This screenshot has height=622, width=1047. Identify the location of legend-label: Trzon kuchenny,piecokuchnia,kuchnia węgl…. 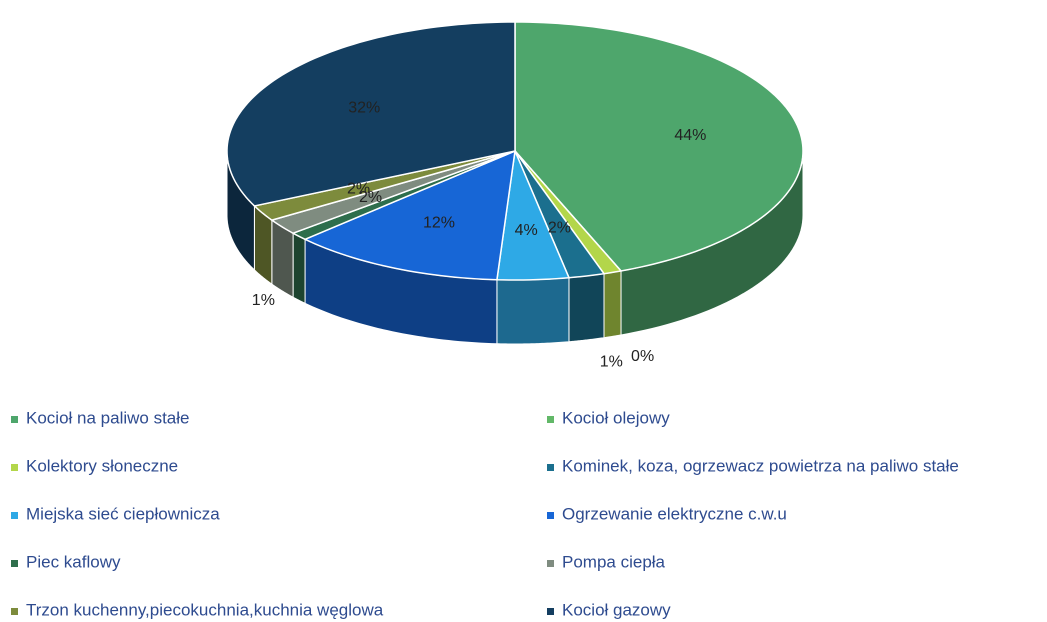
(205, 609).